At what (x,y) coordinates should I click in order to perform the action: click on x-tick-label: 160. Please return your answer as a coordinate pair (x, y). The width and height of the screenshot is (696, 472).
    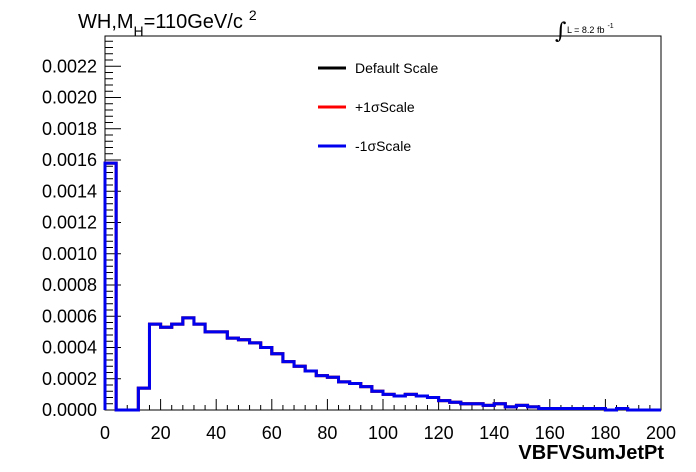
    Looking at the image, I should click on (550, 433).